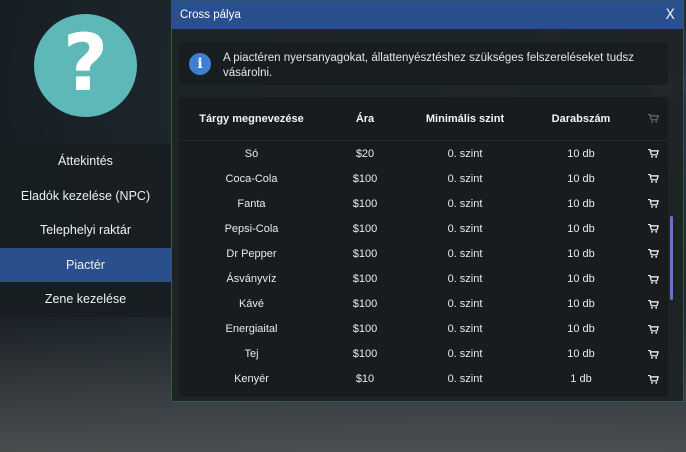 Image resolution: width=686 pixels, height=452 pixels. What do you see at coordinates (423, 228) in the screenshot?
I see `table-row: Pepsi-Cola $100 0. szint 10 db` at bounding box center [423, 228].